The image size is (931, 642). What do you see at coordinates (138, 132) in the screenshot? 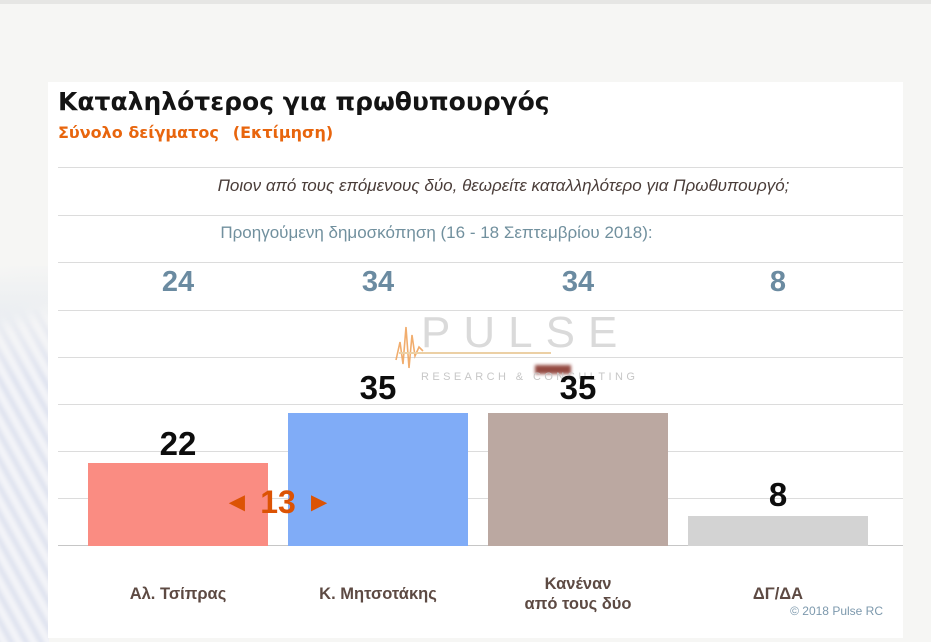
I see `subtitle-scope: Σύνολο δείγματος` at bounding box center [138, 132].